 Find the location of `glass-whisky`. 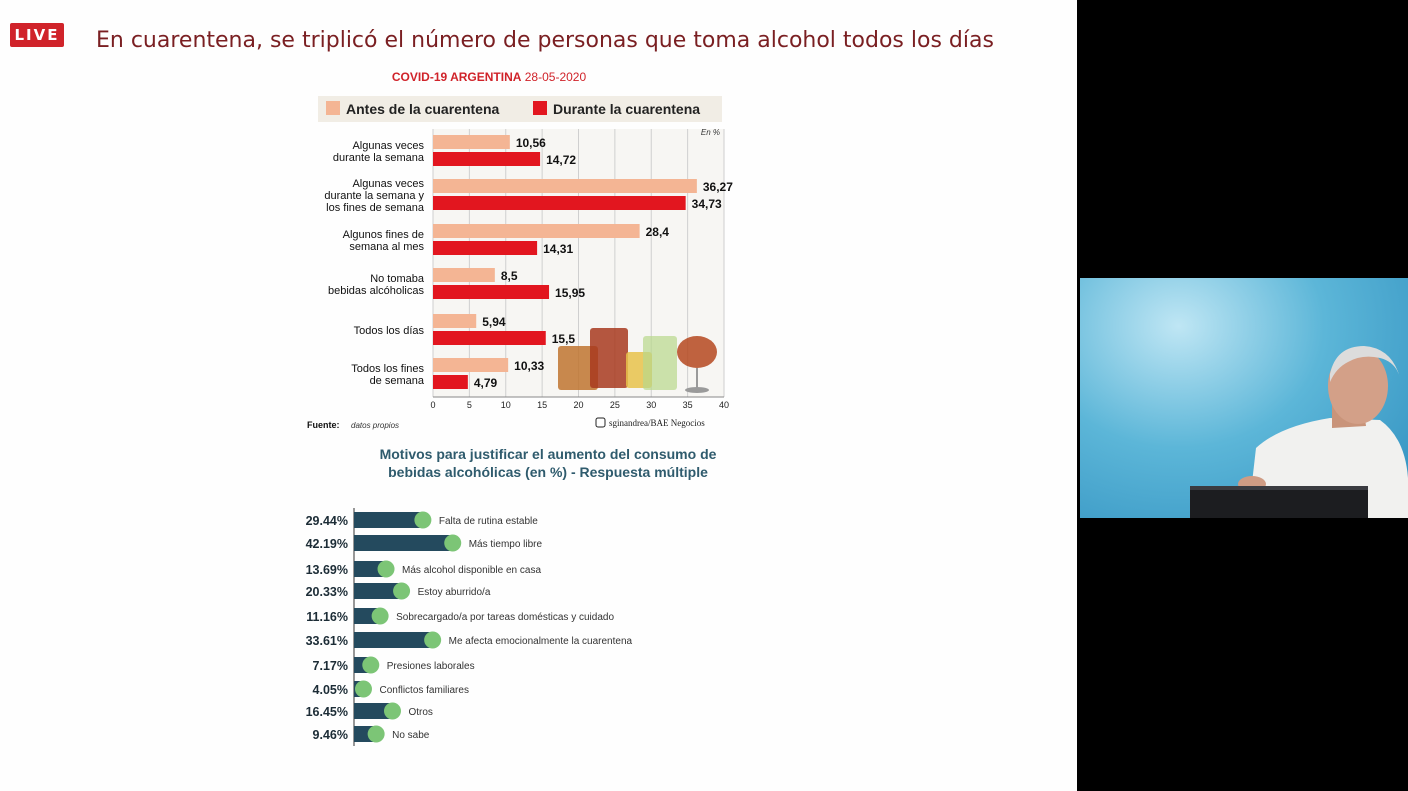

glass-whisky is located at coordinates (578, 368).